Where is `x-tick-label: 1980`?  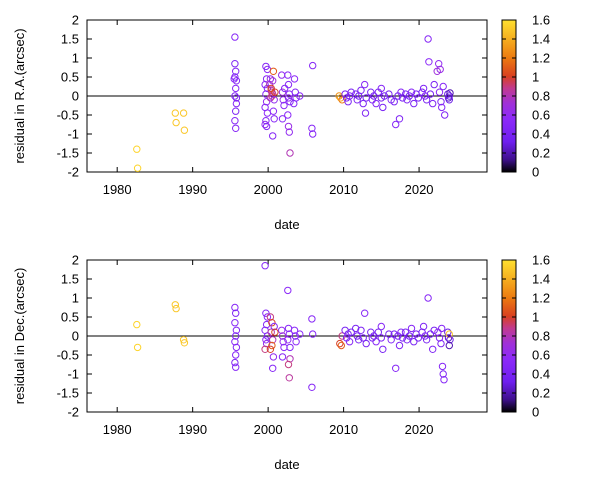 x-tick-label: 1980 is located at coordinates (117, 189).